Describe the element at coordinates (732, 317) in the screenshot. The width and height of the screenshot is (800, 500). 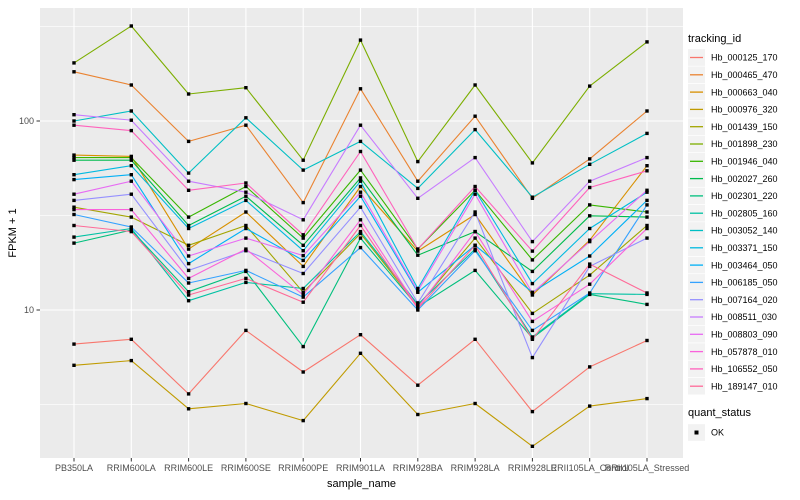
I see `legend-item-Hb_008511_030: Hb_008511_030` at that location.